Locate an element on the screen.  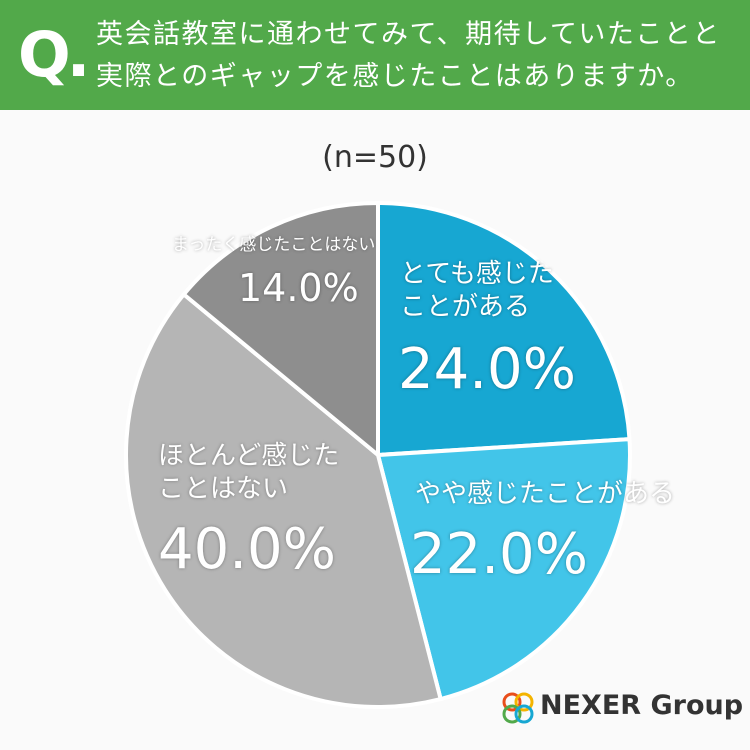
value-label: 24.0% is located at coordinates (487, 369).